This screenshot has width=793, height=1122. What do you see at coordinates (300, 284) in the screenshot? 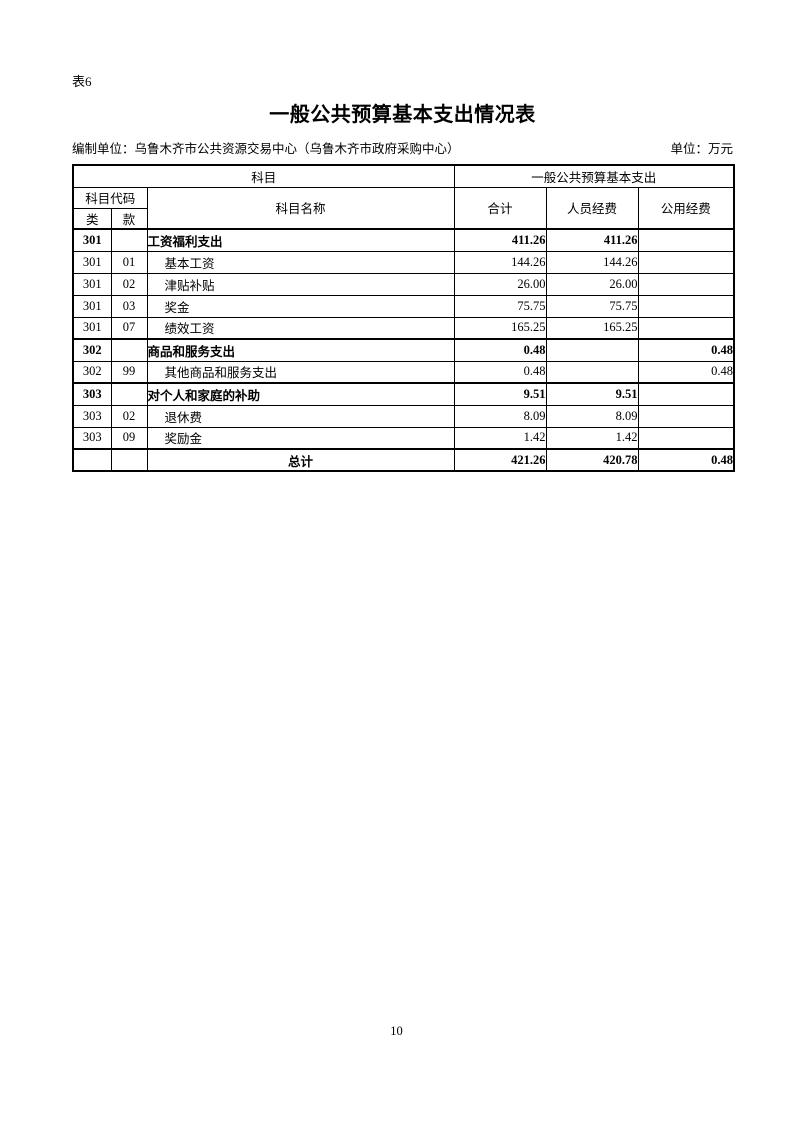
I see `cell-subject-name: 津贴补贴` at bounding box center [300, 284].